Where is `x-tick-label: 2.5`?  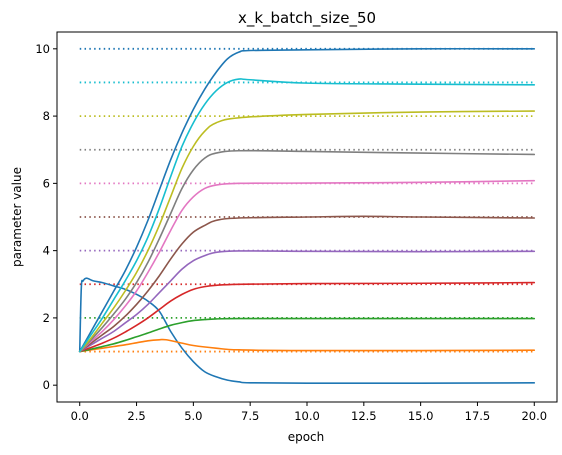 x-tick-label: 2.5 is located at coordinates (136, 416).